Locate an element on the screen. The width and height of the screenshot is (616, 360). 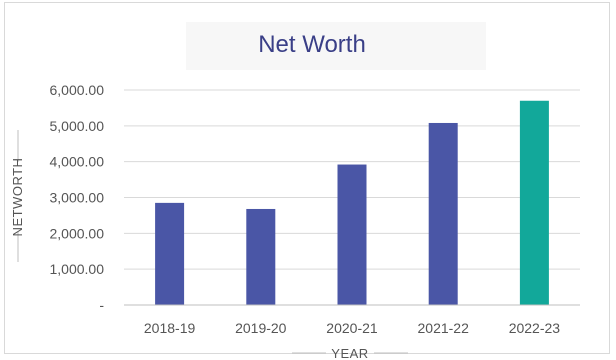
x-axis-ticks: 2018-19 2019-20 2020-21 2021-22 2022-23 is located at coordinates (352, 328).